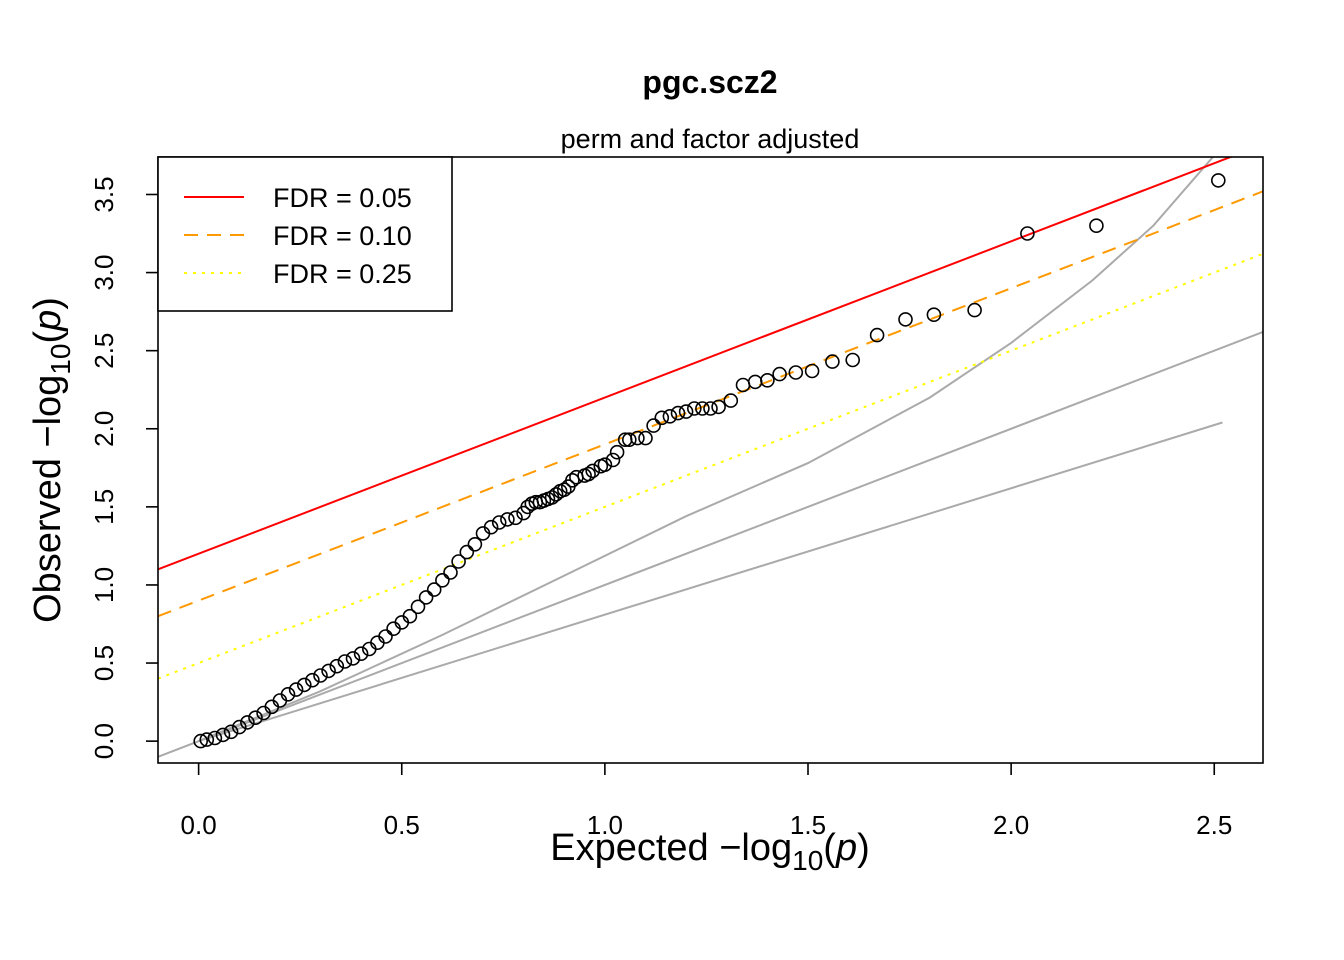 The image size is (1344, 960). Describe the element at coordinates (342, 274) in the screenshot. I see `legend-label: FDR = 0.25` at that location.